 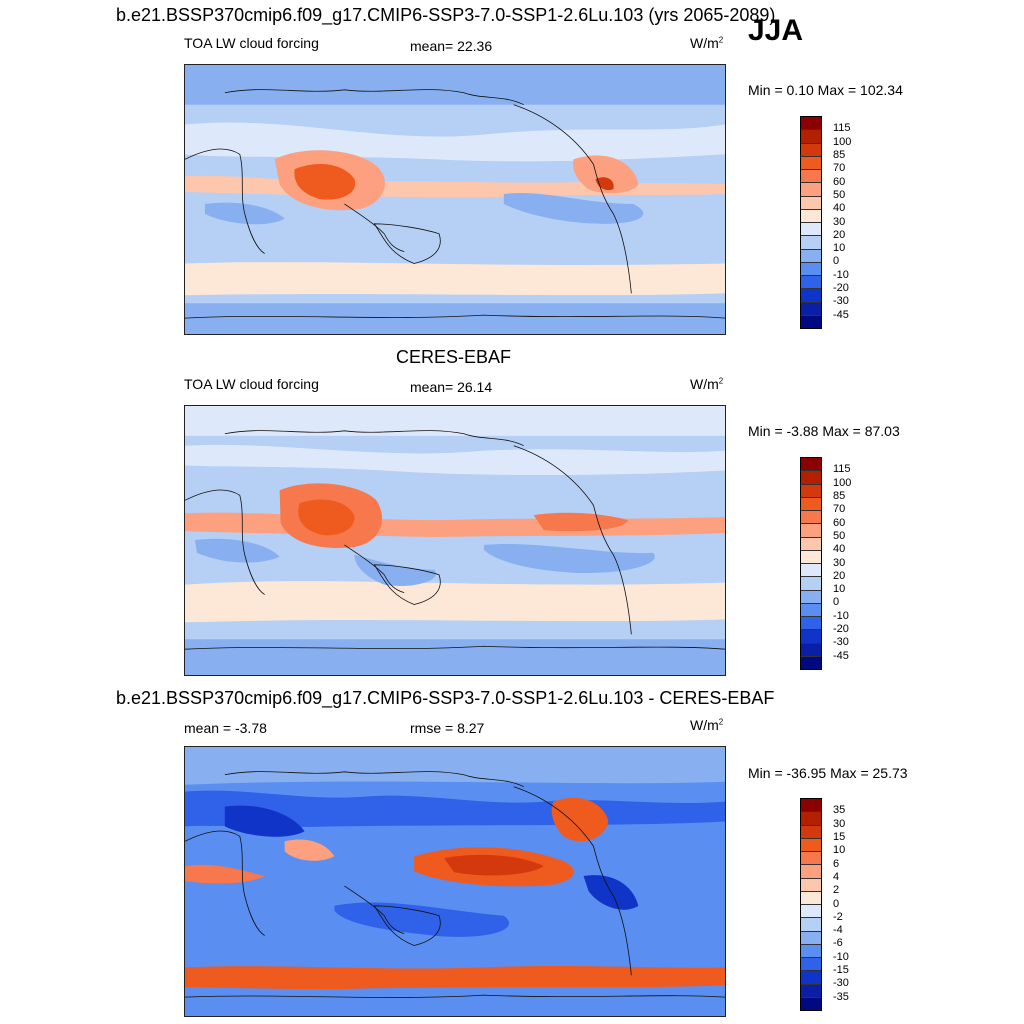 What do you see at coordinates (455, 881) in the screenshot?
I see `panel-diff-map` at bounding box center [455, 881].